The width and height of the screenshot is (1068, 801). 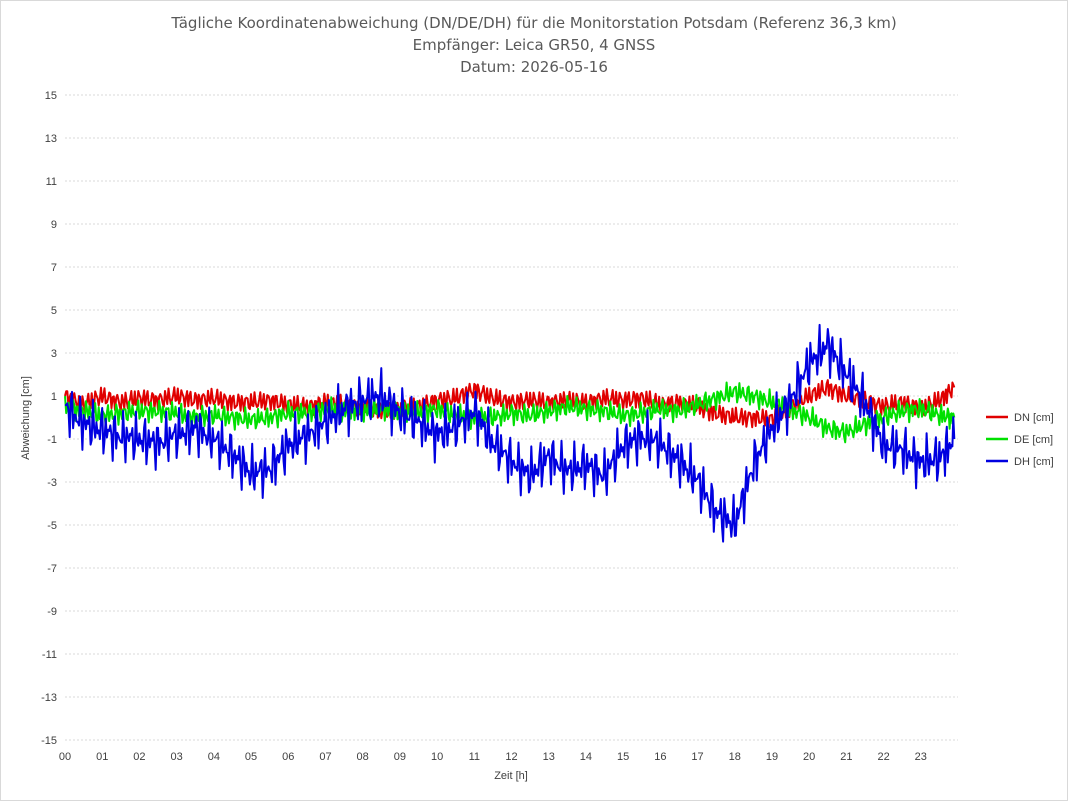 I want to click on y-tick-label: 1, so click(x=54, y=397).